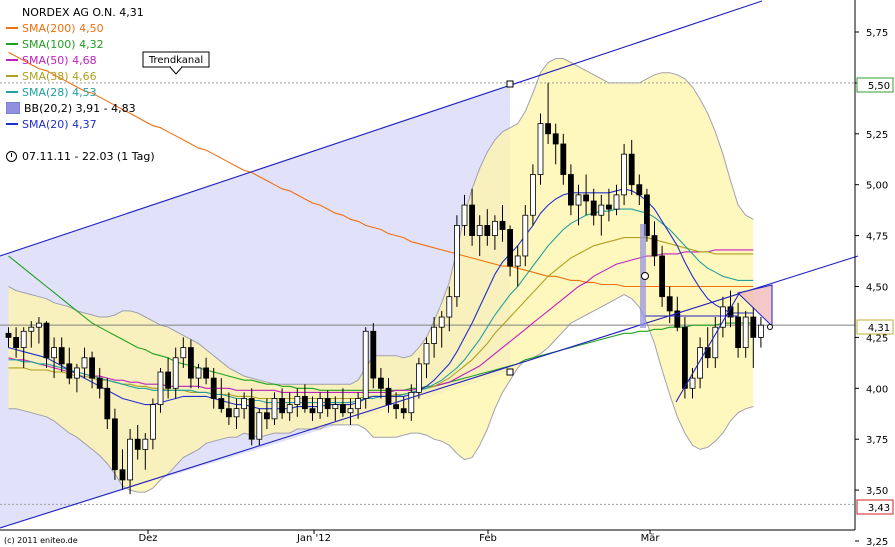 The height and width of the screenshot is (547, 895). Describe the element at coordinates (510, 84) in the screenshot. I see `channel-handle-top` at that location.